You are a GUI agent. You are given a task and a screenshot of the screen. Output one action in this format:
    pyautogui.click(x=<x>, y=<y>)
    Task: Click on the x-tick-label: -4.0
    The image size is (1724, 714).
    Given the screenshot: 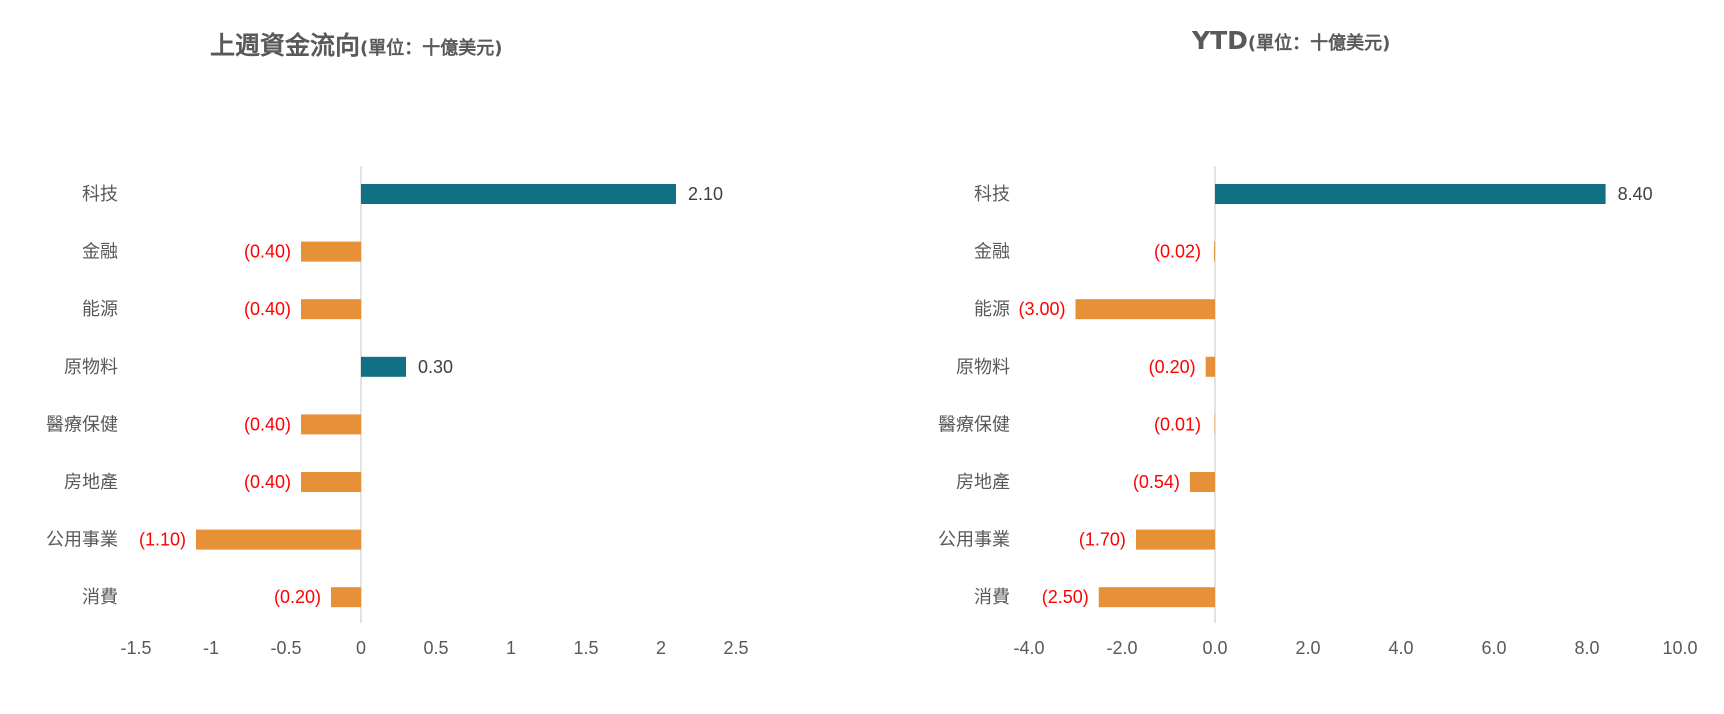 What is the action you would take?
    pyautogui.click(x=1028, y=648)
    